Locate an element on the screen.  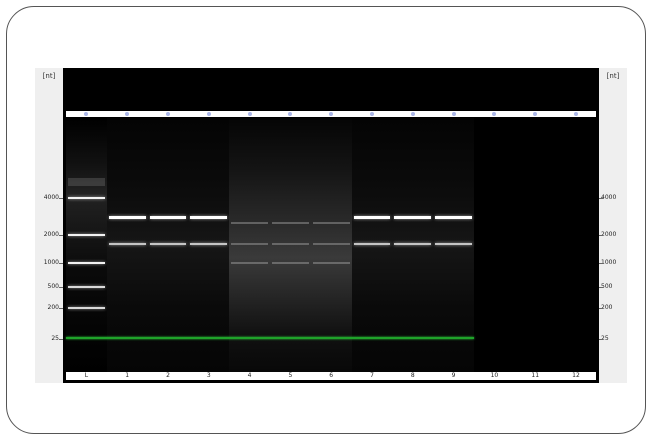
lane-label: L is located at coordinates (86, 375).